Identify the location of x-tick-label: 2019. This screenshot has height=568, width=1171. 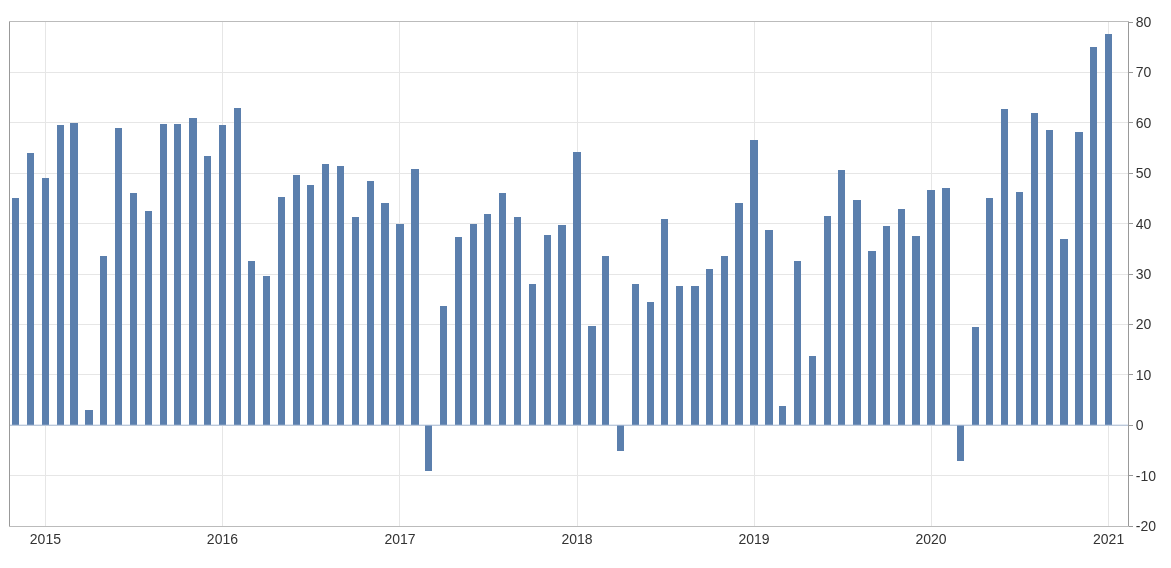
(754, 538).